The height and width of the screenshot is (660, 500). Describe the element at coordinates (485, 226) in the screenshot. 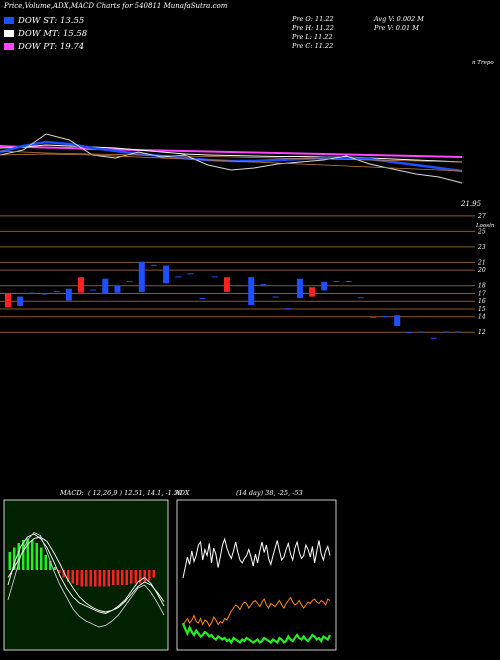

I see `mid-right-label: Loosin` at that location.